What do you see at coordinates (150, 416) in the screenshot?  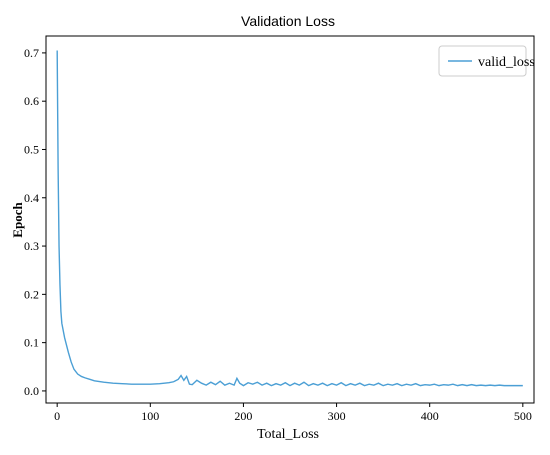 I see `x-tick-label: 100` at bounding box center [150, 416].